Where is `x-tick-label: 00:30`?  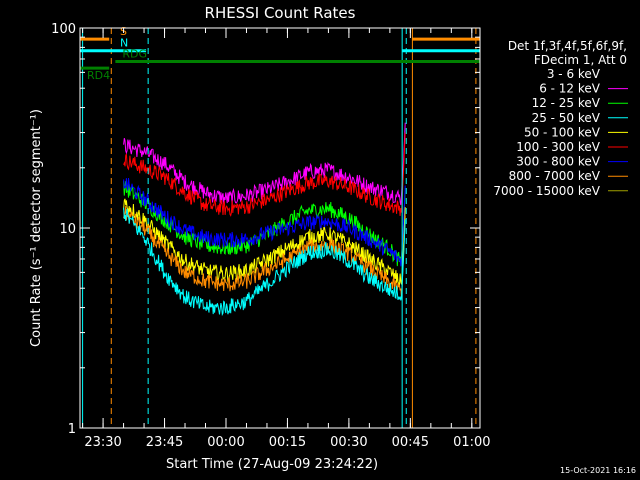
x-tick-label: 00:30 is located at coordinates (348, 442).